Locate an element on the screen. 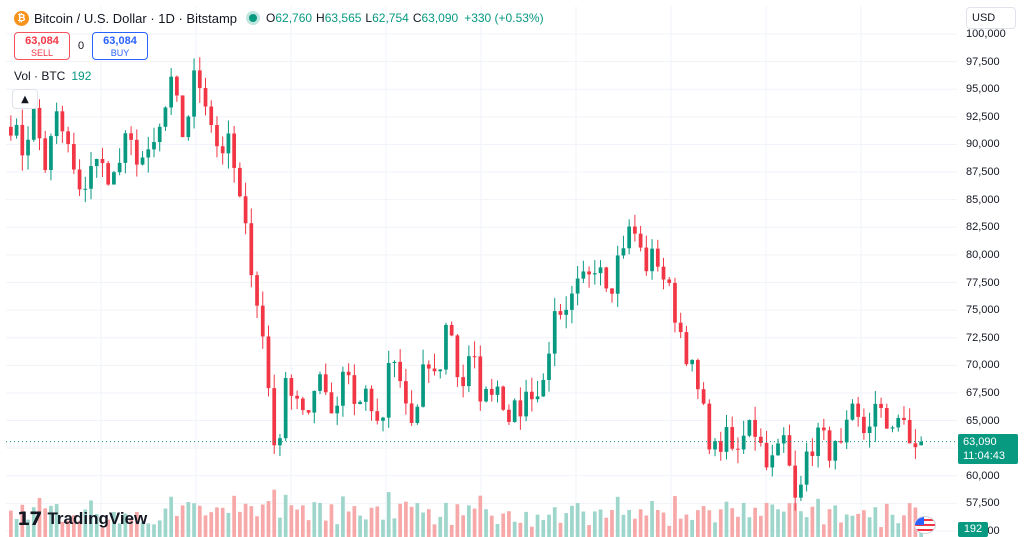  us-flag-icon is located at coordinates (925, 525).